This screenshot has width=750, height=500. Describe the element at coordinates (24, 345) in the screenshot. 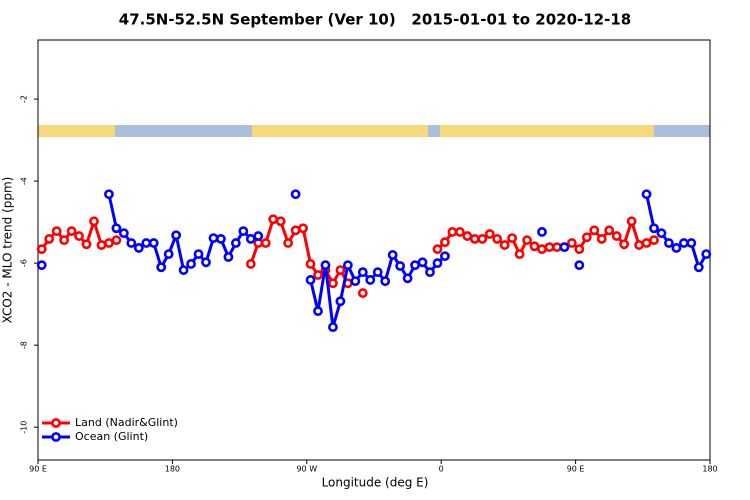

I see `y-tick-label: -8` at that location.